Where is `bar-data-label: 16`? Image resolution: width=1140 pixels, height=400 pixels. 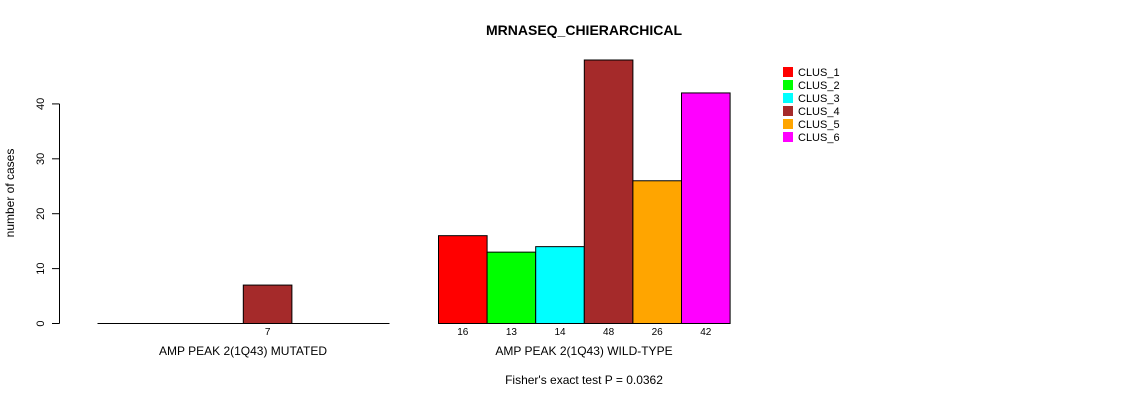
bar-data-label: 16 is located at coordinates (463, 332).